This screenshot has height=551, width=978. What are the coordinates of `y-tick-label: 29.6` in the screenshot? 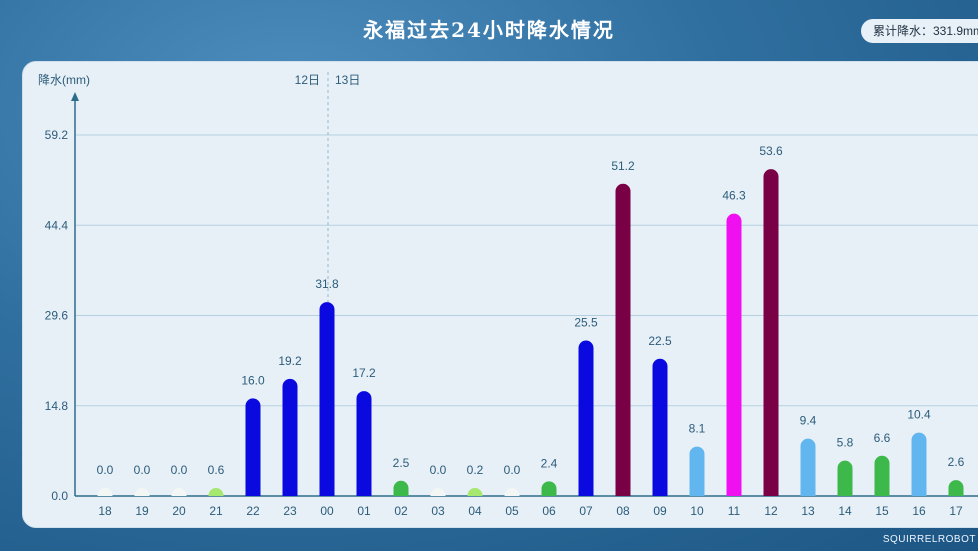 It's located at (57, 316).